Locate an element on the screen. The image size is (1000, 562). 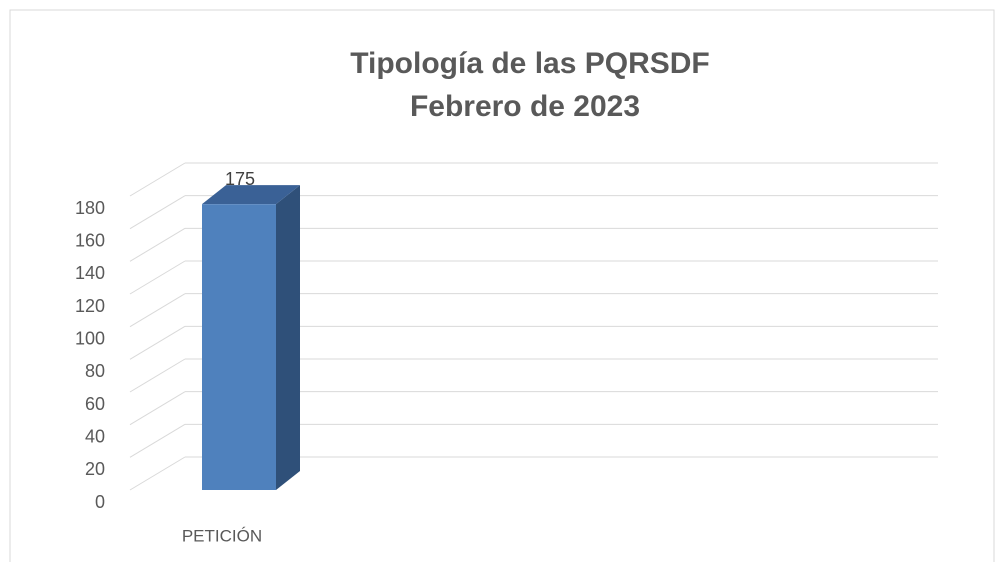
bar is located at coordinates (239, 347).